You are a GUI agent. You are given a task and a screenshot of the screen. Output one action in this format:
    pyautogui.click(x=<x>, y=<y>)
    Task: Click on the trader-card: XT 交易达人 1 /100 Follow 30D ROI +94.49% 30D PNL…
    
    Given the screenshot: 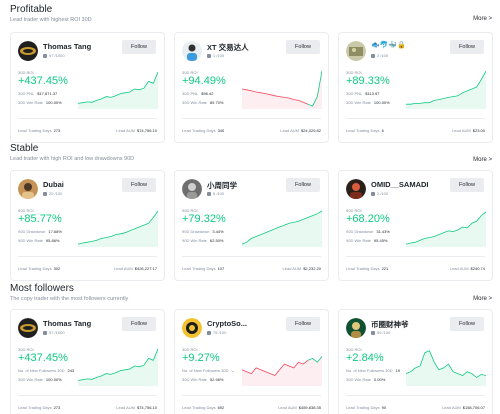 What is the action you would take?
    pyautogui.click(x=251, y=87)
    